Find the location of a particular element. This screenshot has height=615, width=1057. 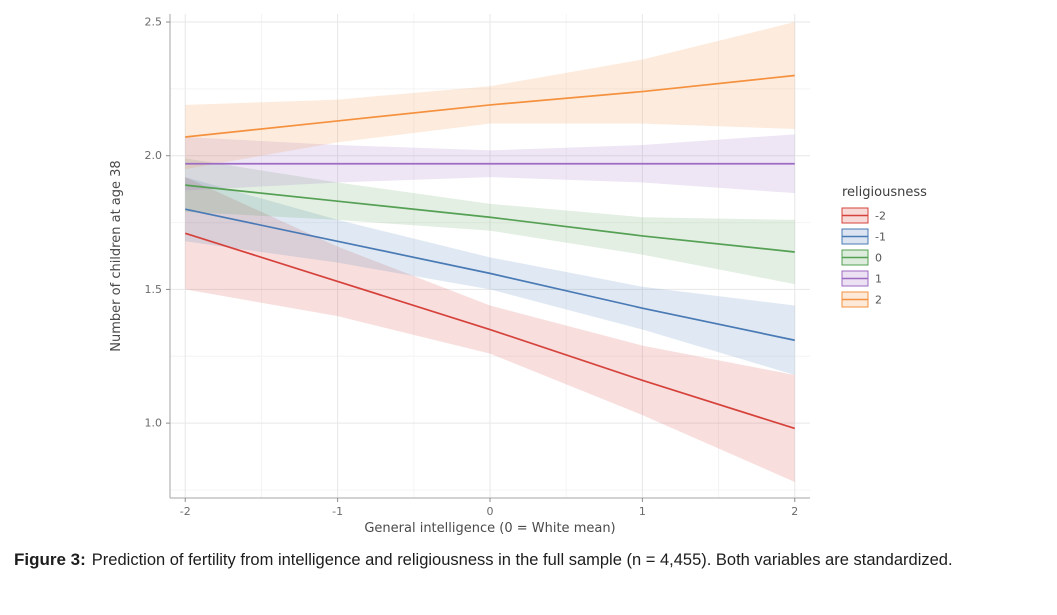

x-tick-label: -1 is located at coordinates (337, 511).